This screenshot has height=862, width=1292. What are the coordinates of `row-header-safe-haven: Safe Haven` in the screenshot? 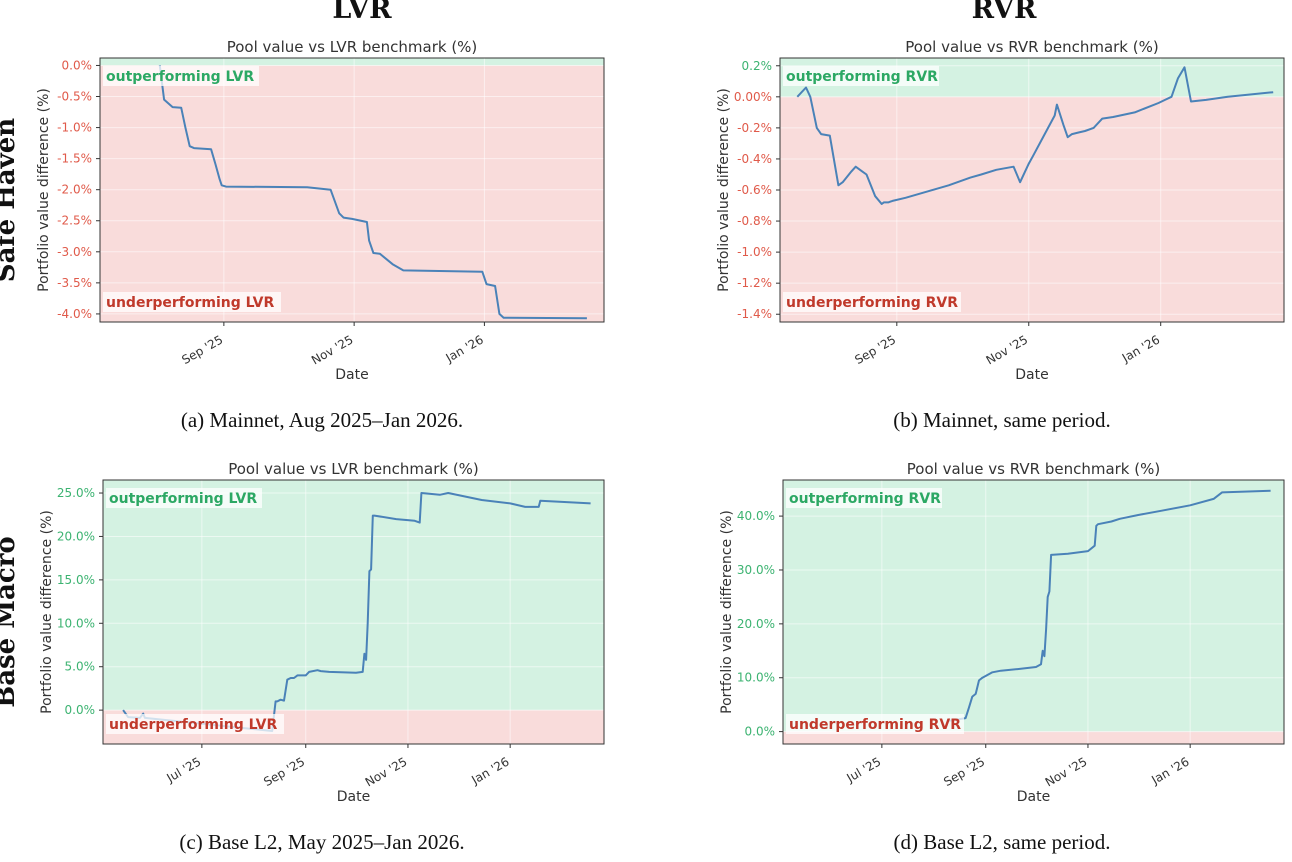 It's located at (10, 200).